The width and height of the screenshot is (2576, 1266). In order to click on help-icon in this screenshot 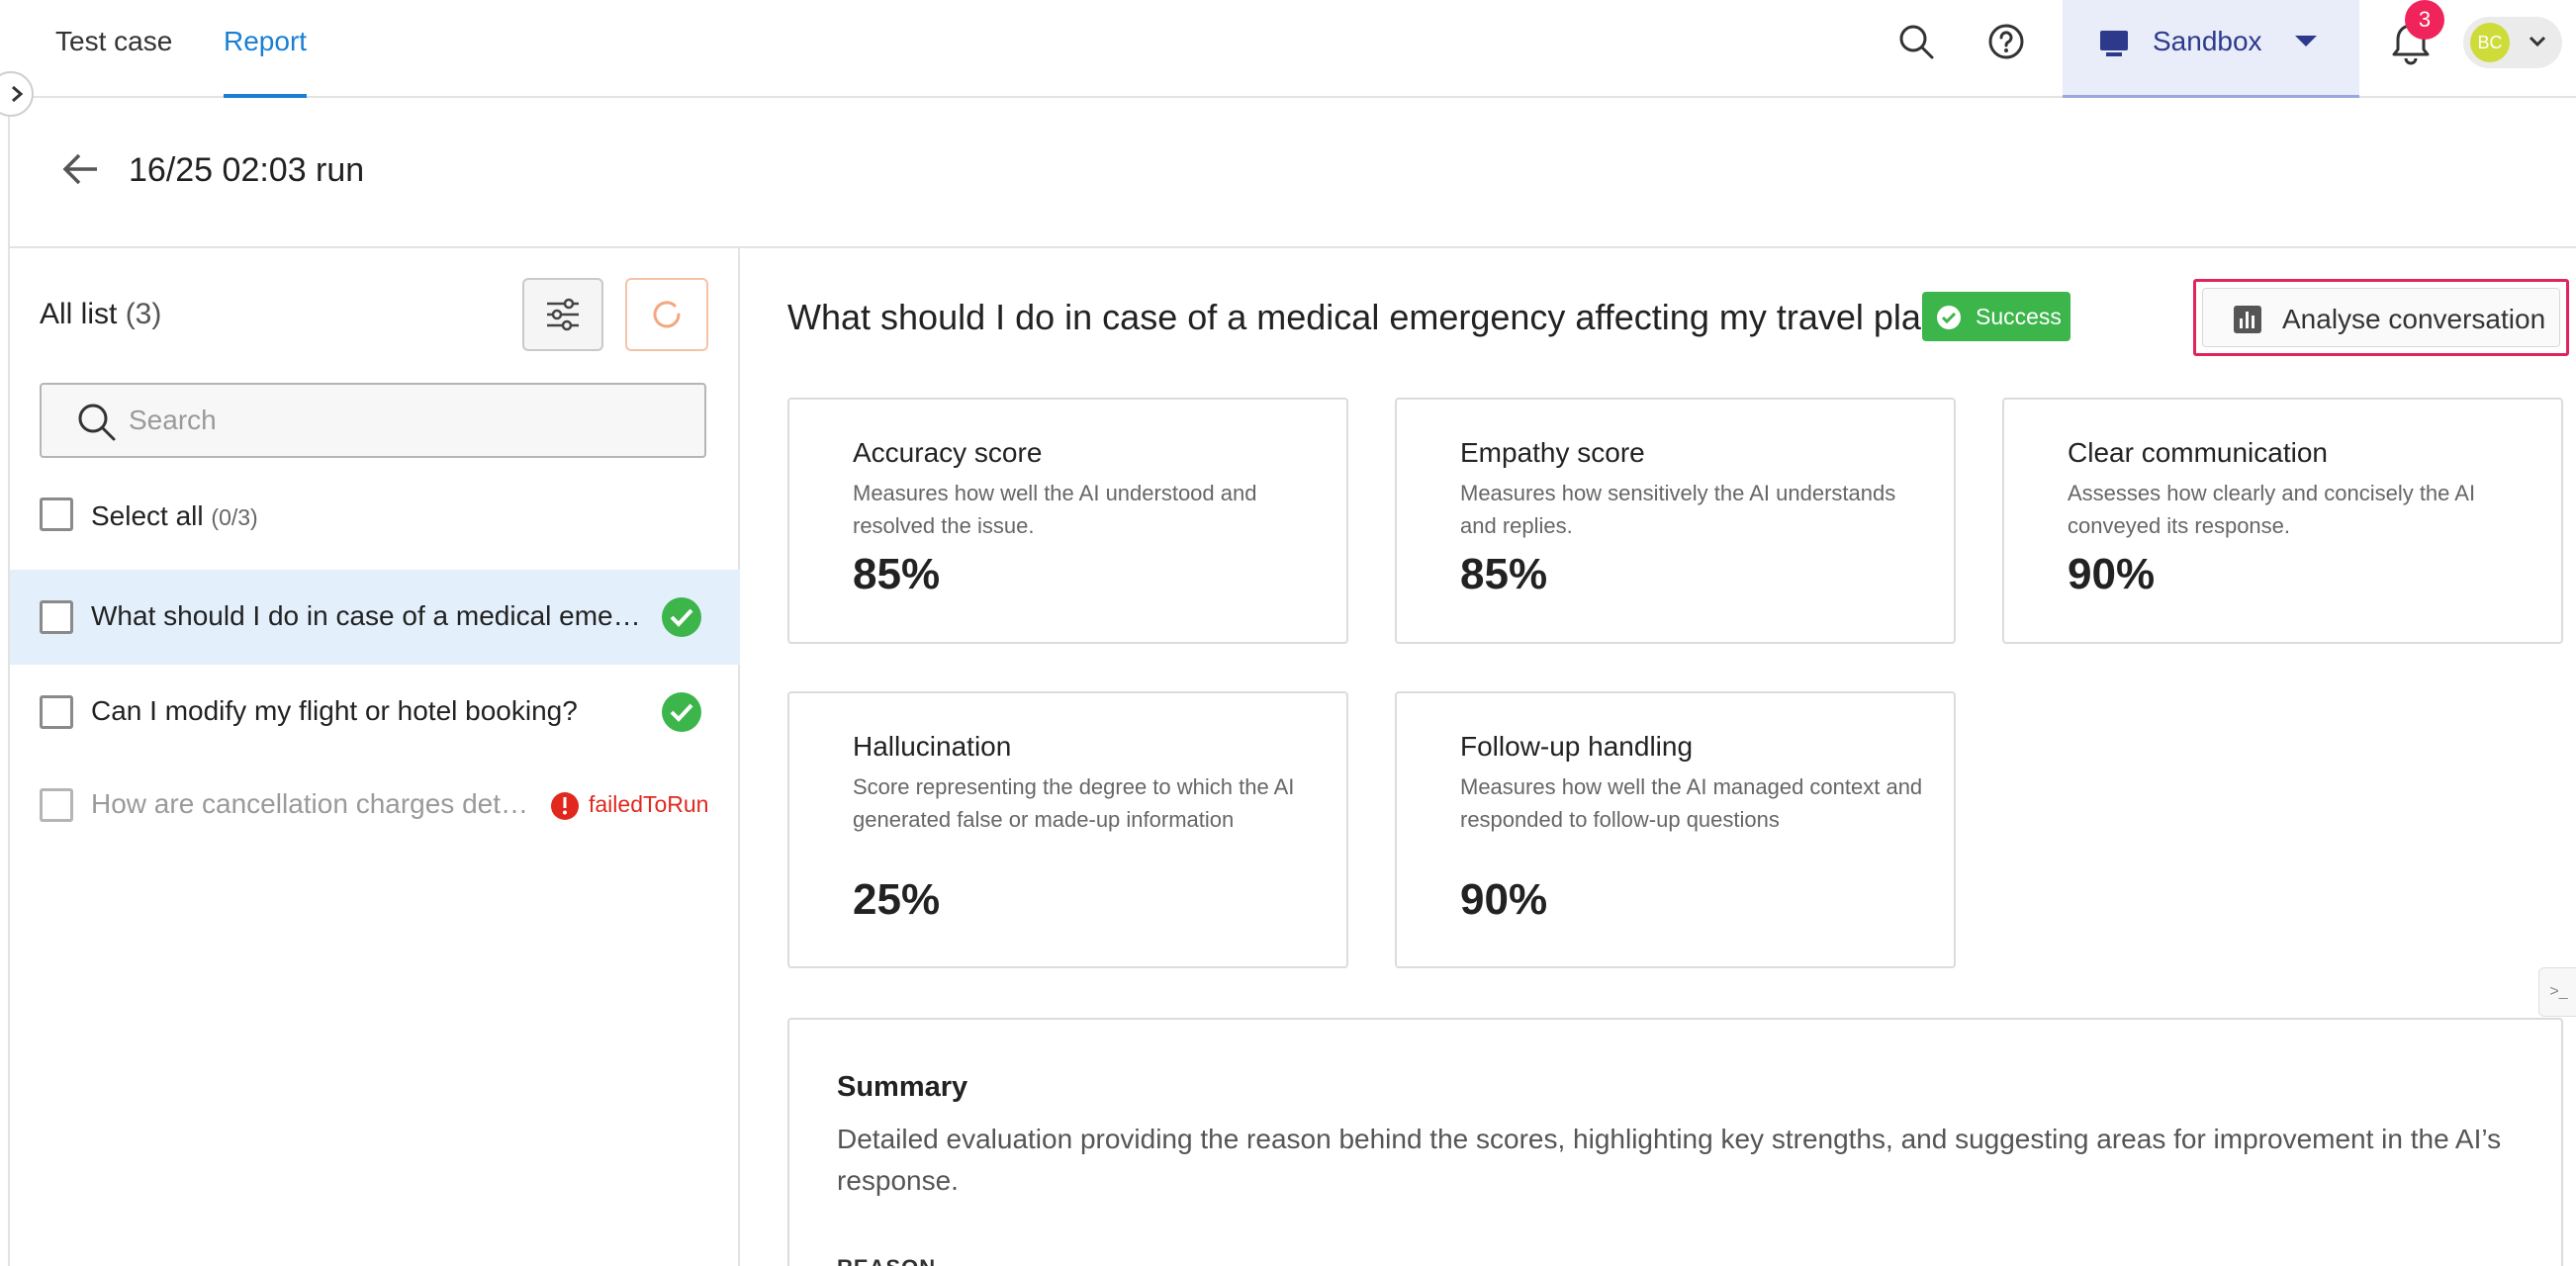, I will do `click(2006, 41)`.